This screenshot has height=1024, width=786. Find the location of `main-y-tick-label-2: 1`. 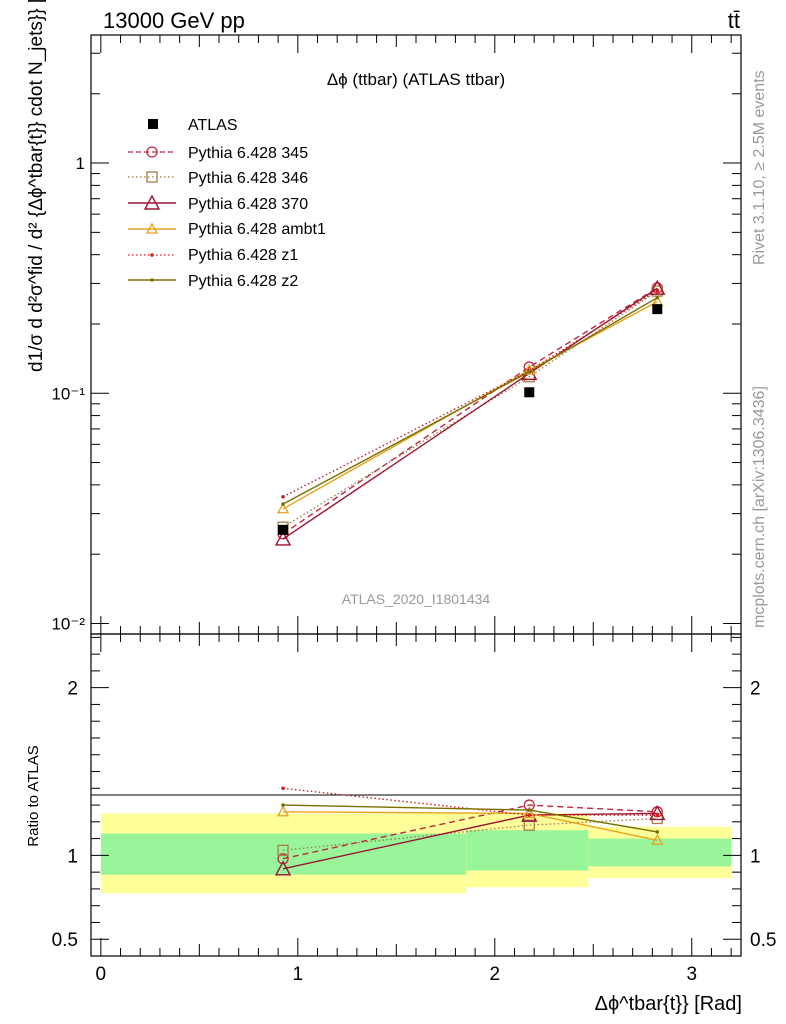

main-y-tick-label-2: 1 is located at coordinates (80, 163).